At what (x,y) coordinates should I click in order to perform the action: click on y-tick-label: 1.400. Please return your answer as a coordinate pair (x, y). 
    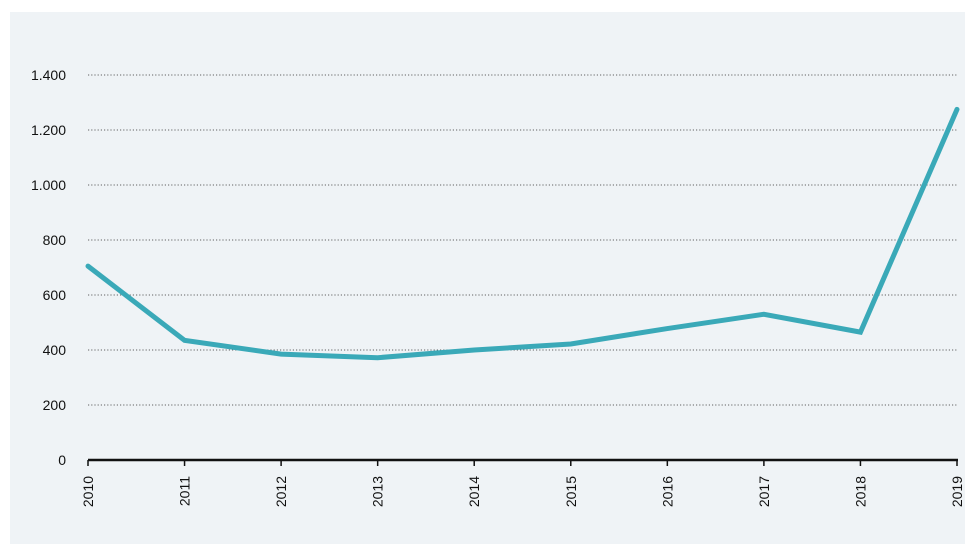
    Looking at the image, I should click on (48, 75).